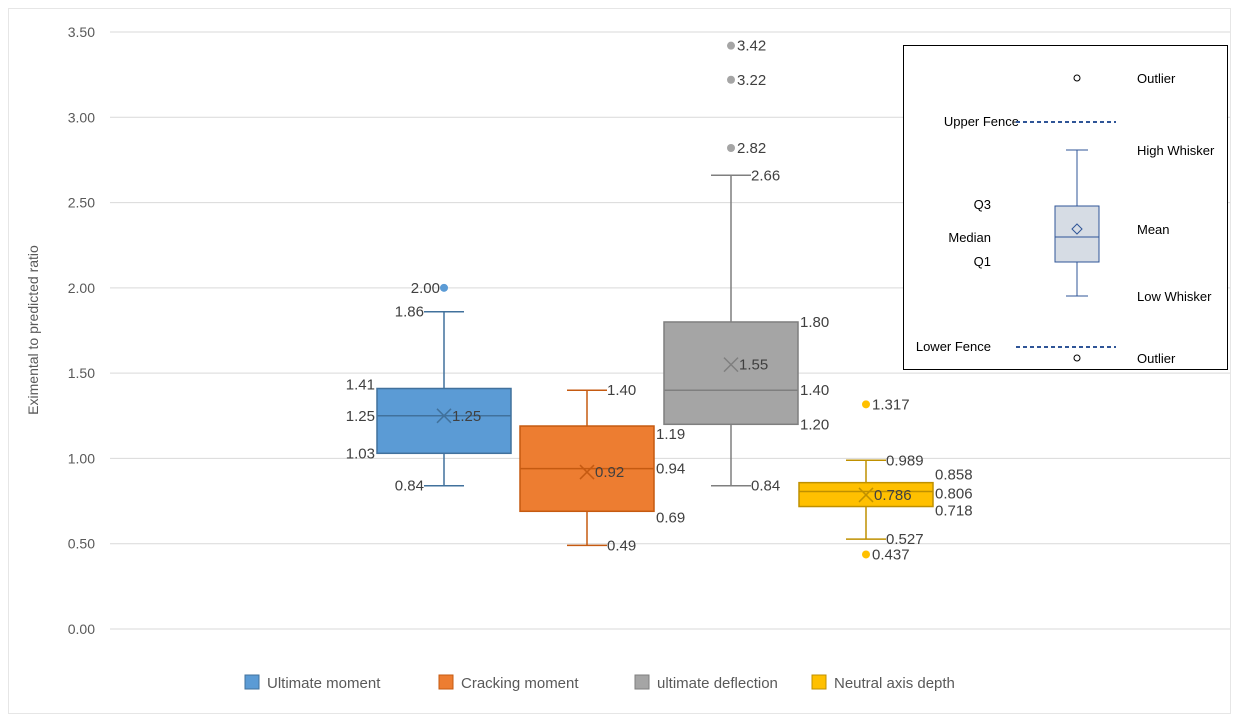 This screenshot has height=722, width=1239. Describe the element at coordinates (891, 404) in the screenshot. I see `outlier-value-label: 1.317` at that location.